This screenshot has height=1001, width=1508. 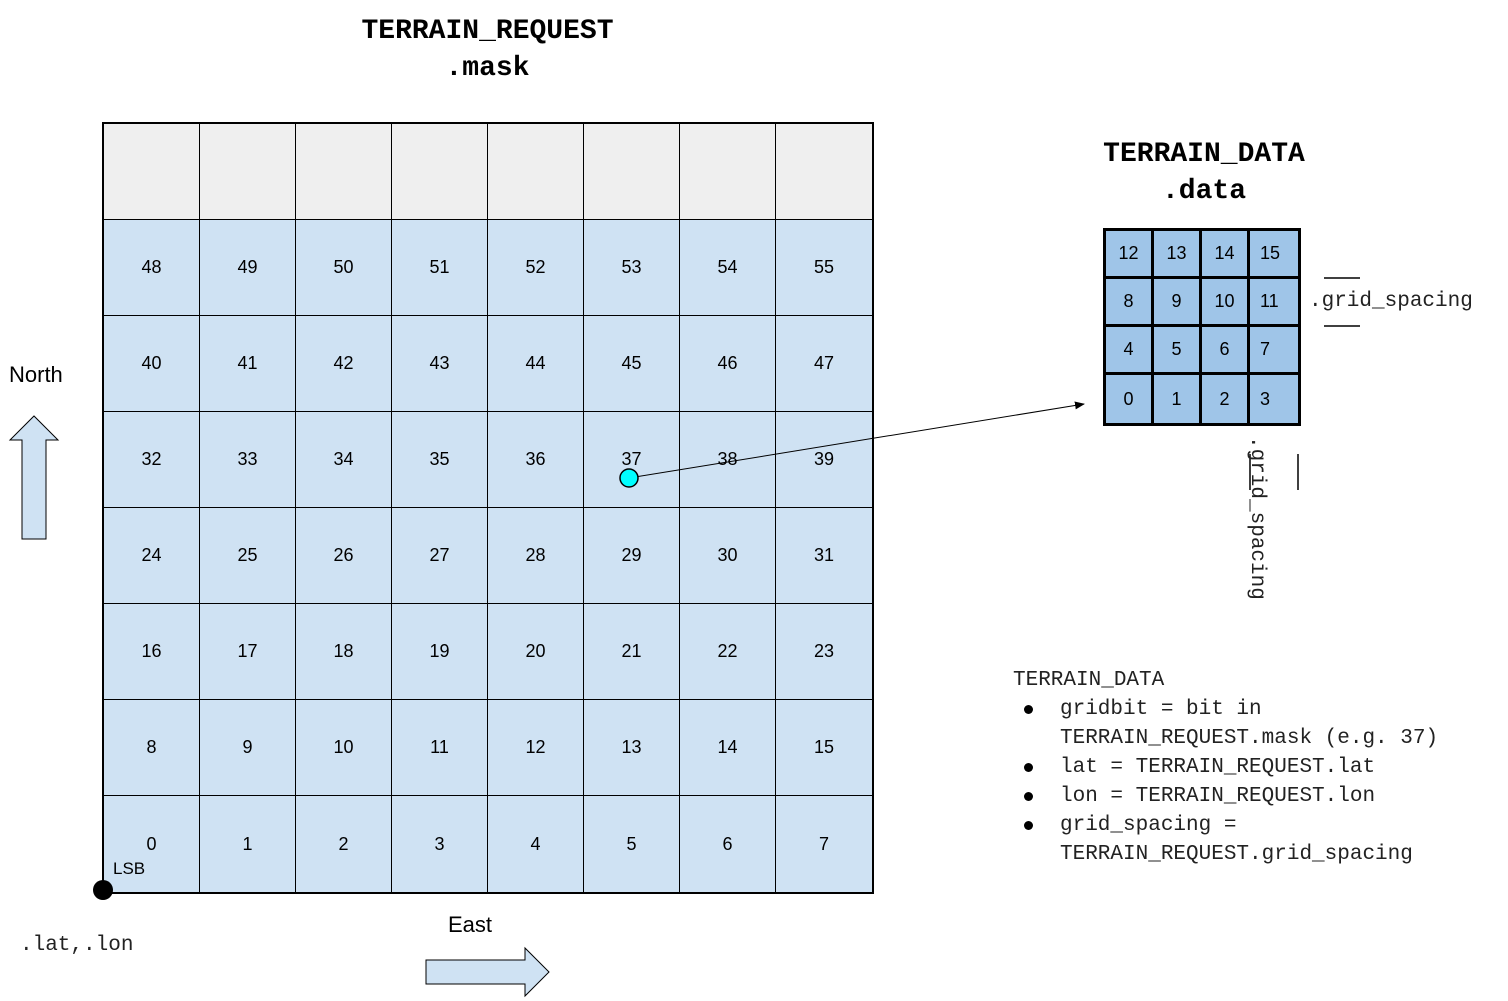 I want to click on mask-cell: 28, so click(x=536, y=556).